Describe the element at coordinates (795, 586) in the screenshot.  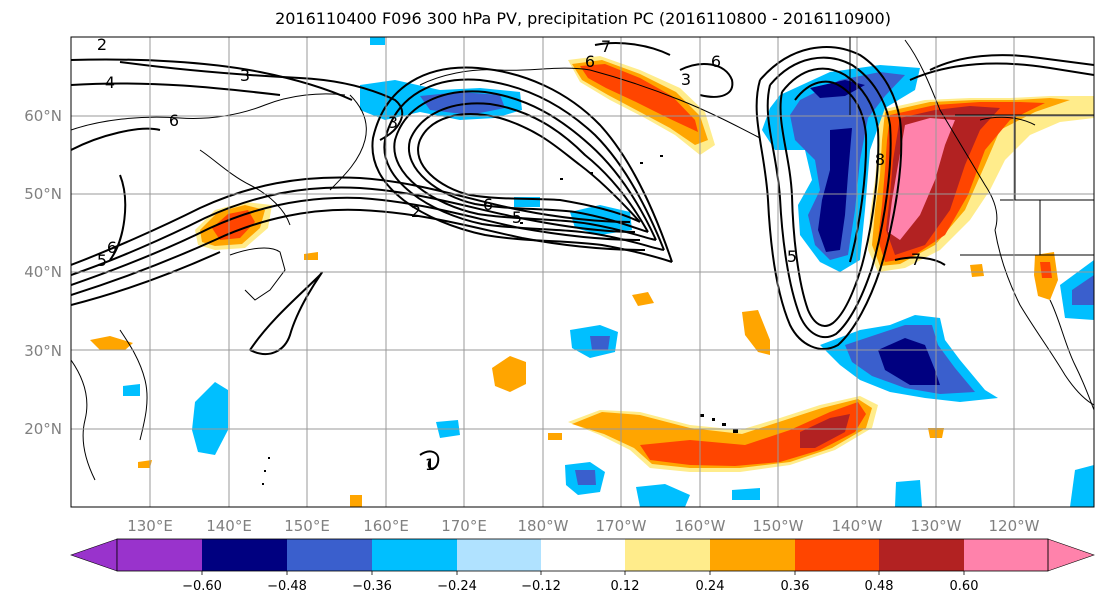
I see `colorbar-tick-label: 0.36` at that location.